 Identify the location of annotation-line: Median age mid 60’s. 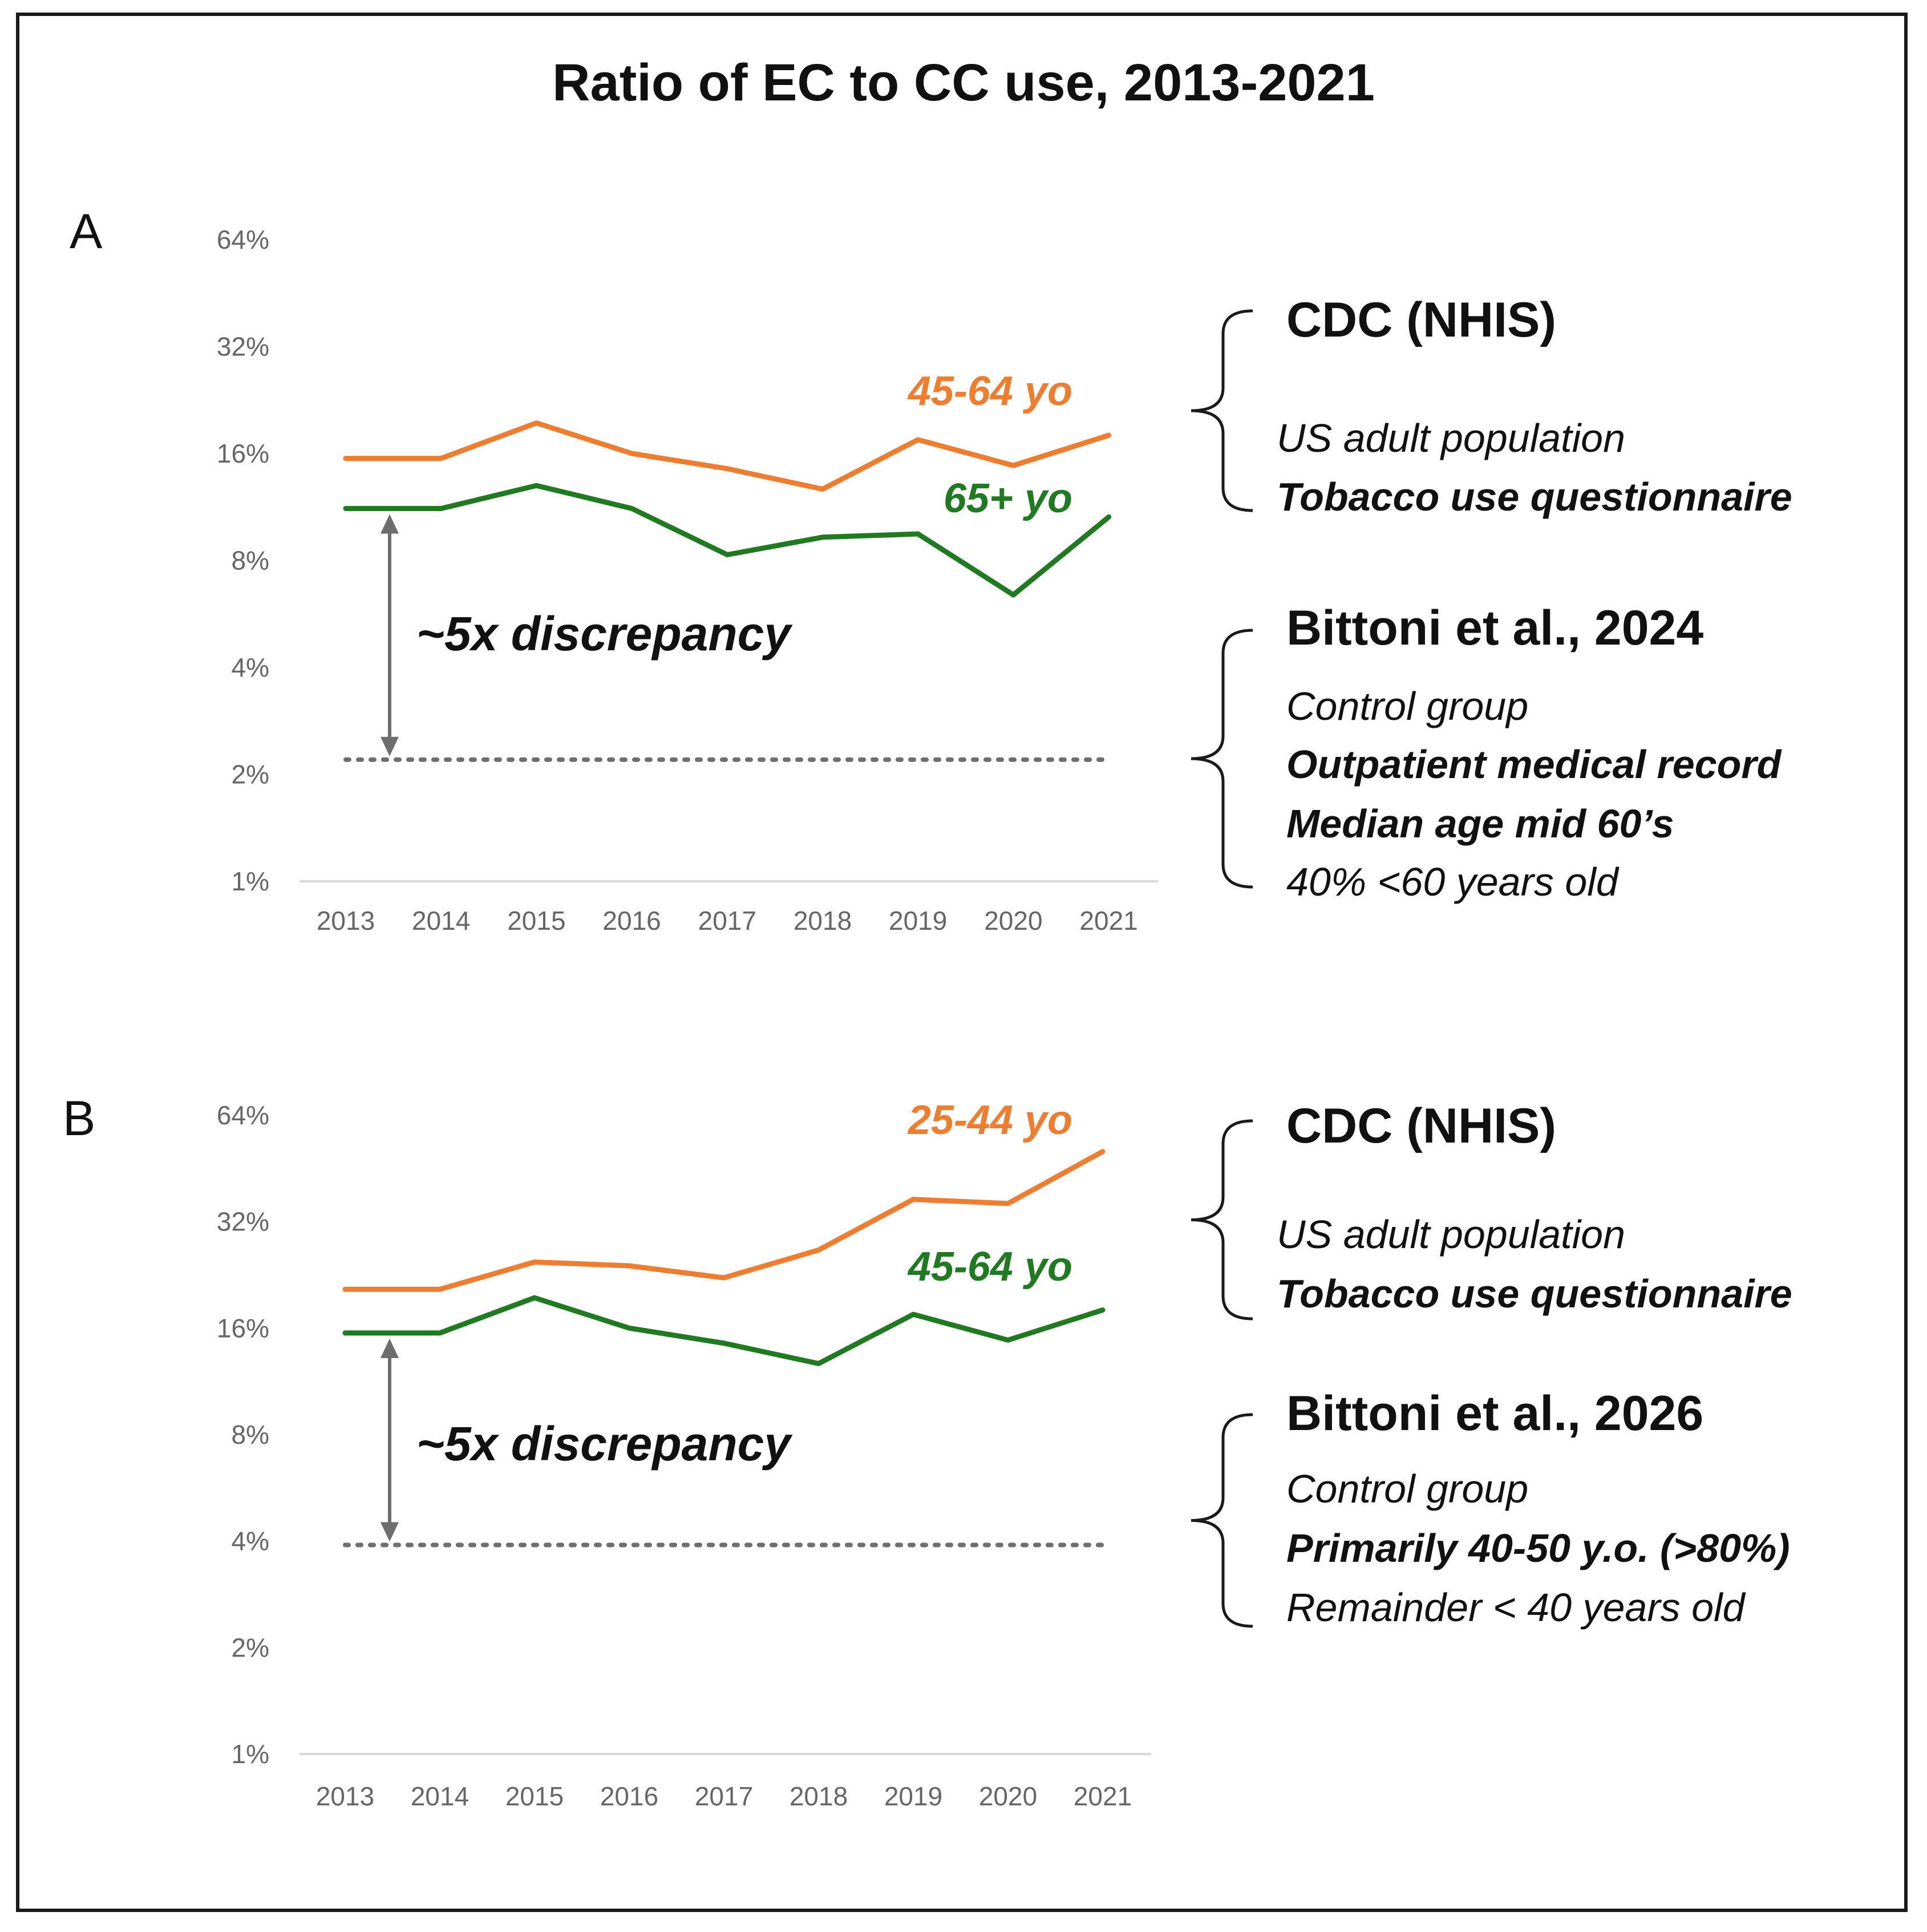
(1480, 823).